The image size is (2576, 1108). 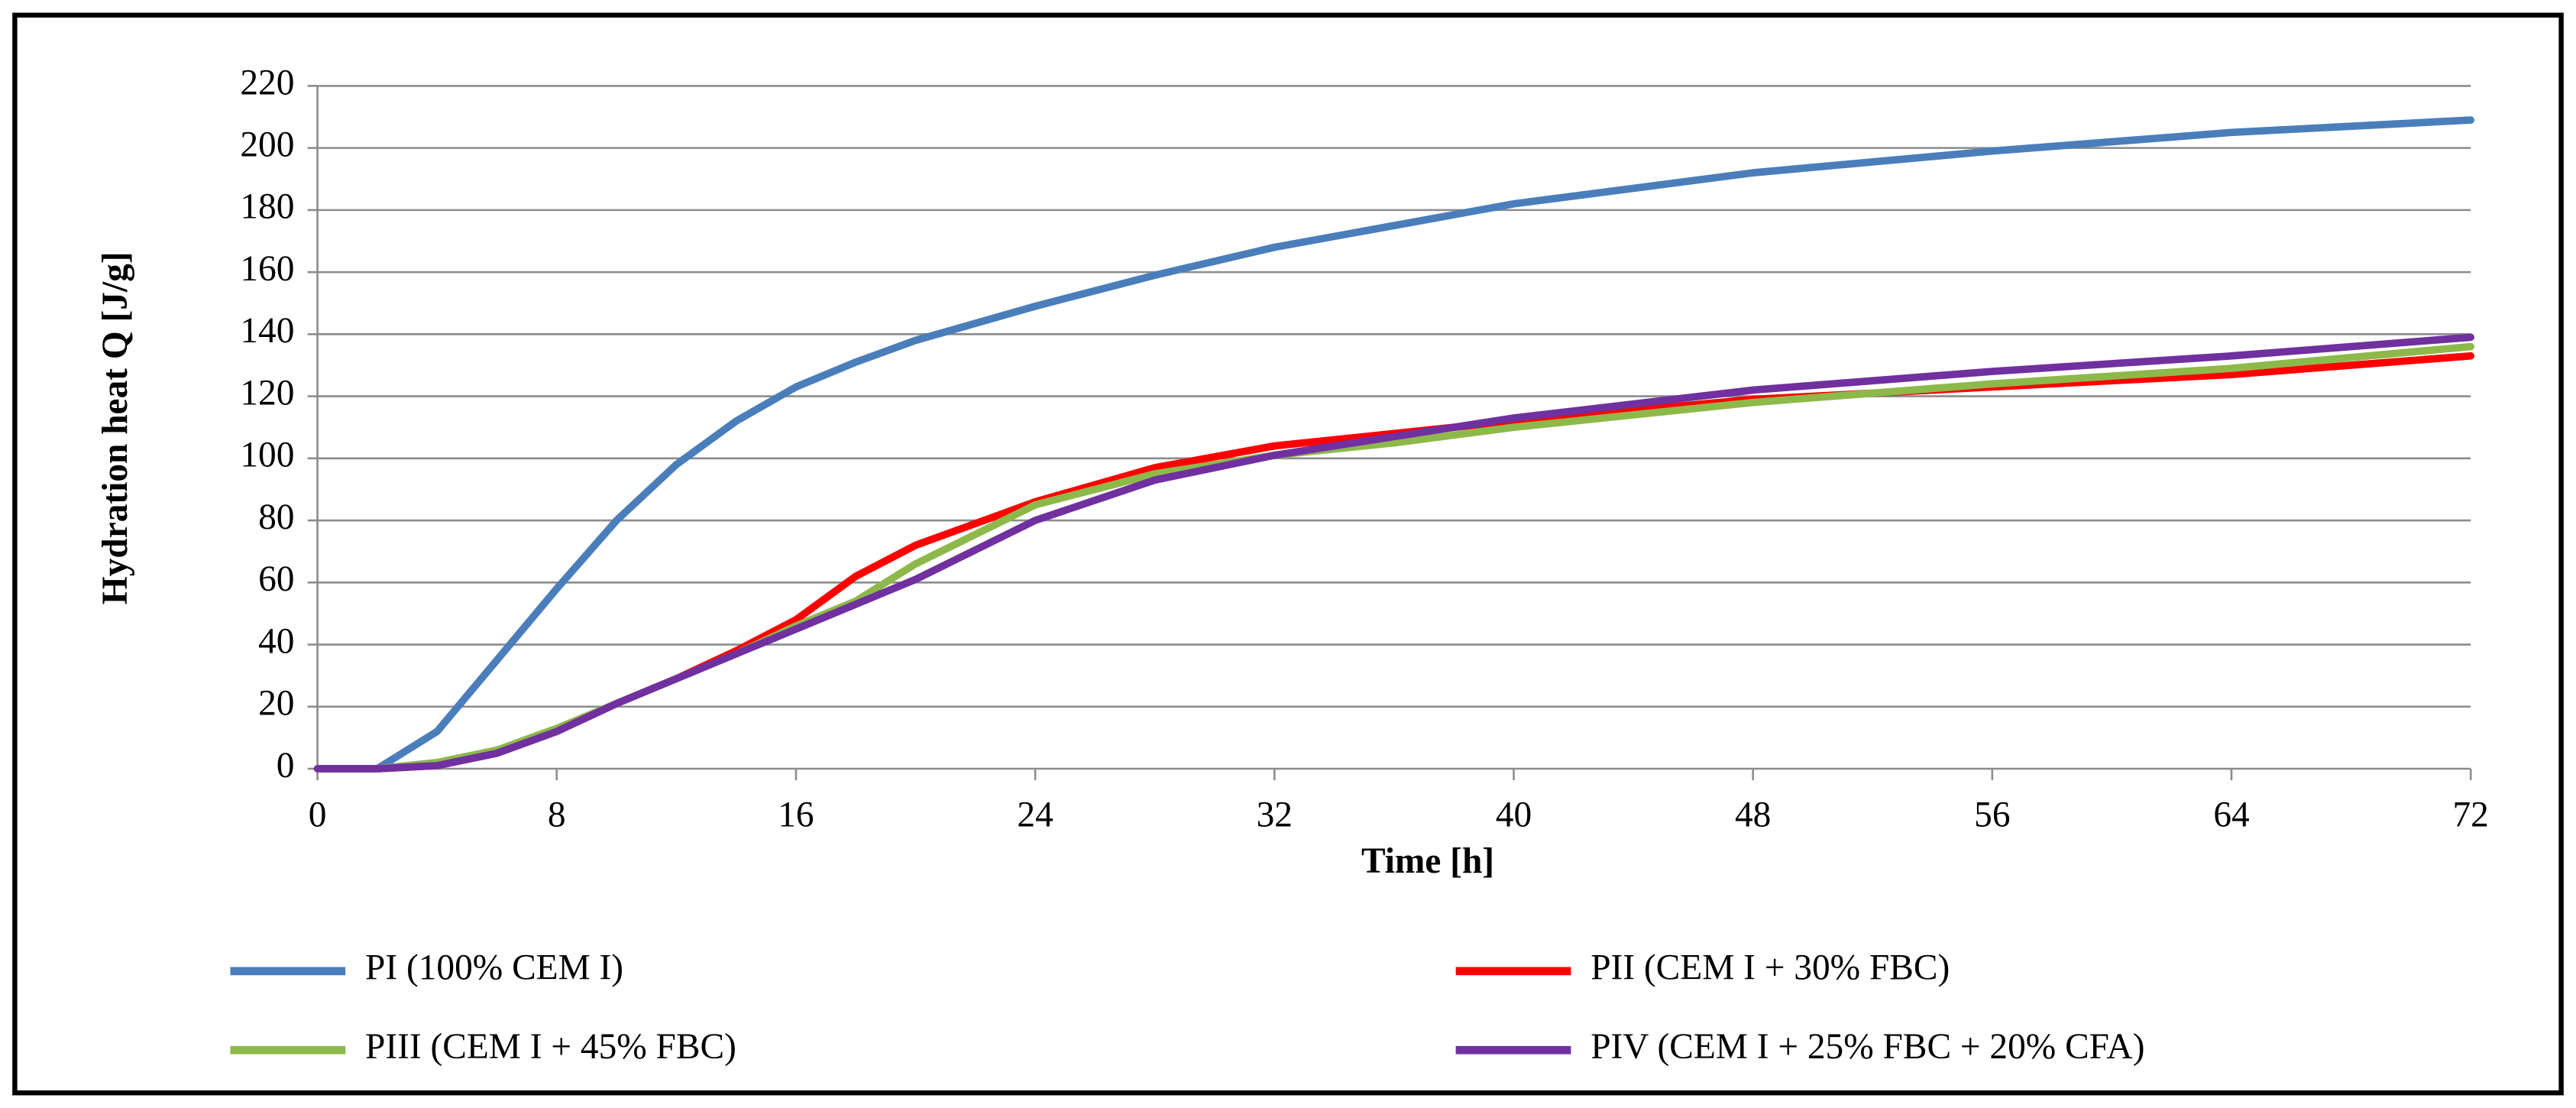 I want to click on x-tick-label: 16, so click(x=796, y=815).